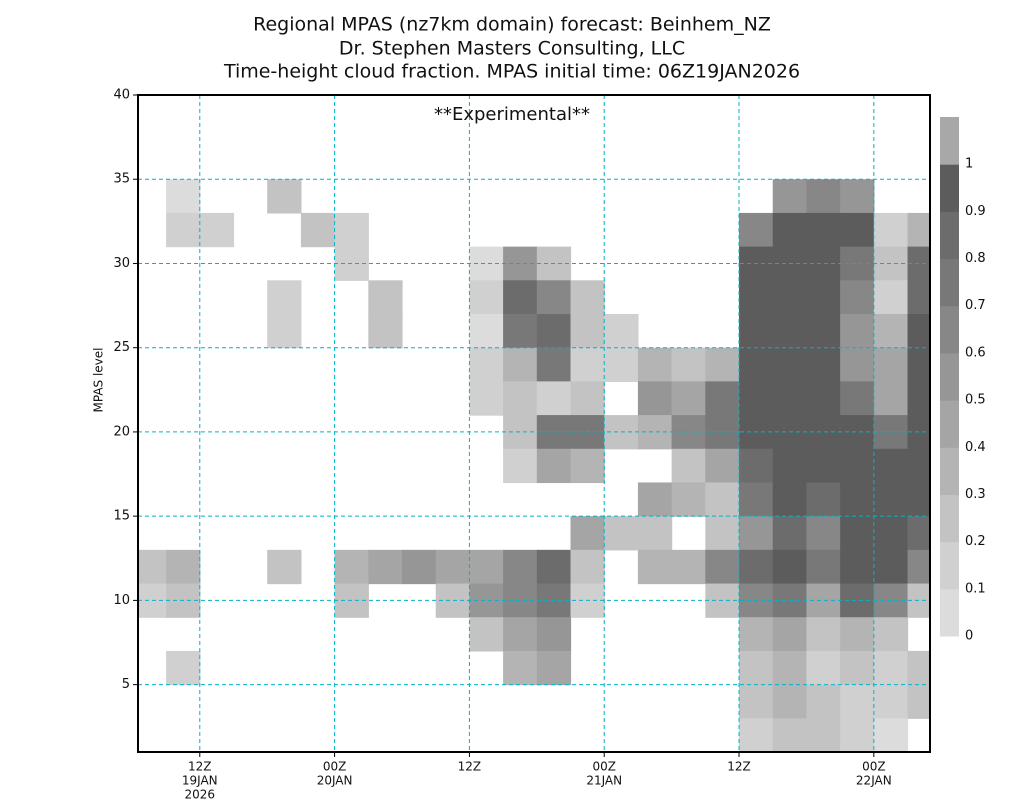 The width and height of the screenshot is (1024, 800). Describe the element at coordinates (604, 781) in the screenshot. I see `x-date-label: 21JAN` at that location.